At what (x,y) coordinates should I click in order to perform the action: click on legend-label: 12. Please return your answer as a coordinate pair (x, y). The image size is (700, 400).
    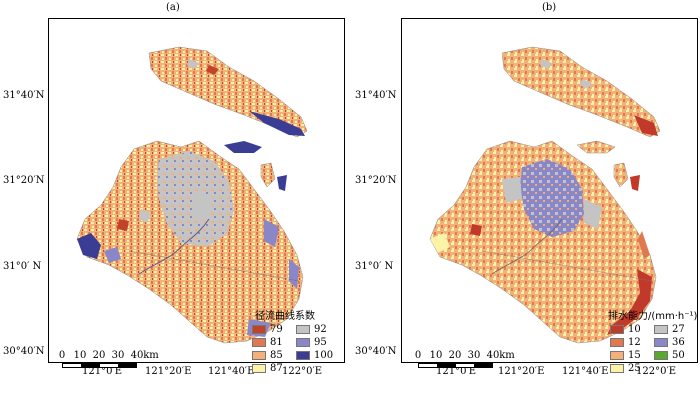
    Looking at the image, I should click on (634, 342).